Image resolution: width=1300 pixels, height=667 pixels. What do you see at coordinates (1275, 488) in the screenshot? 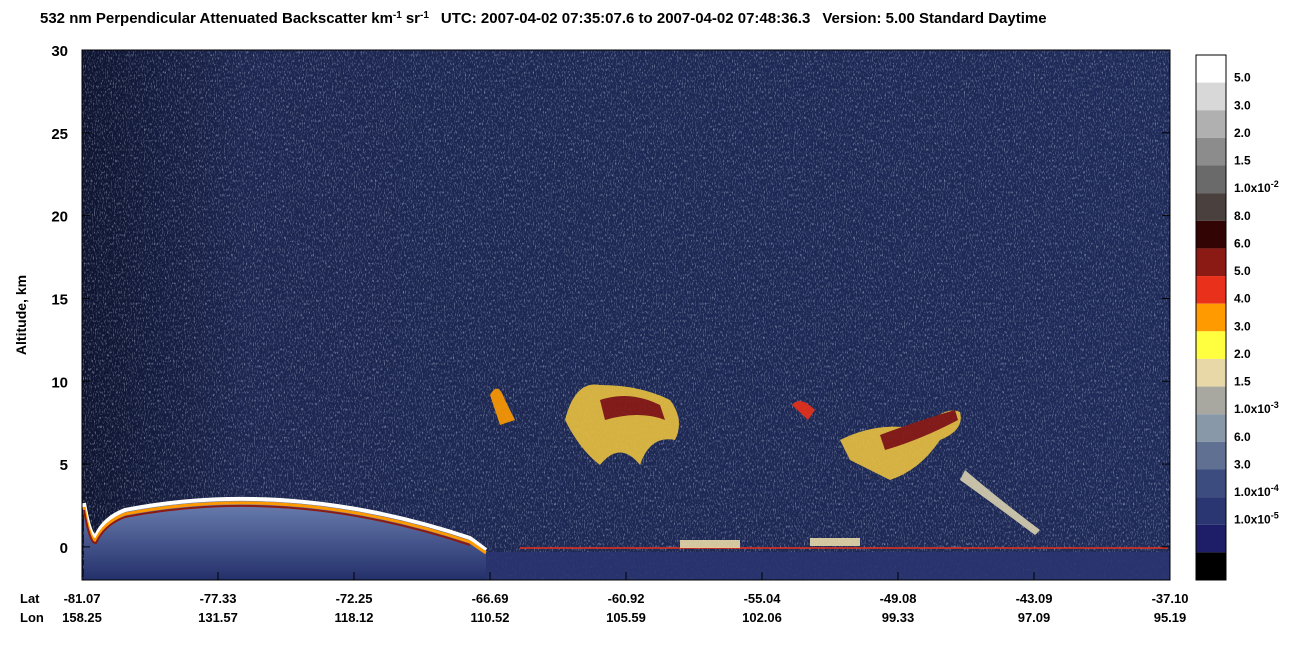
I see `colorbar-label-exponent: -4` at bounding box center [1275, 488].